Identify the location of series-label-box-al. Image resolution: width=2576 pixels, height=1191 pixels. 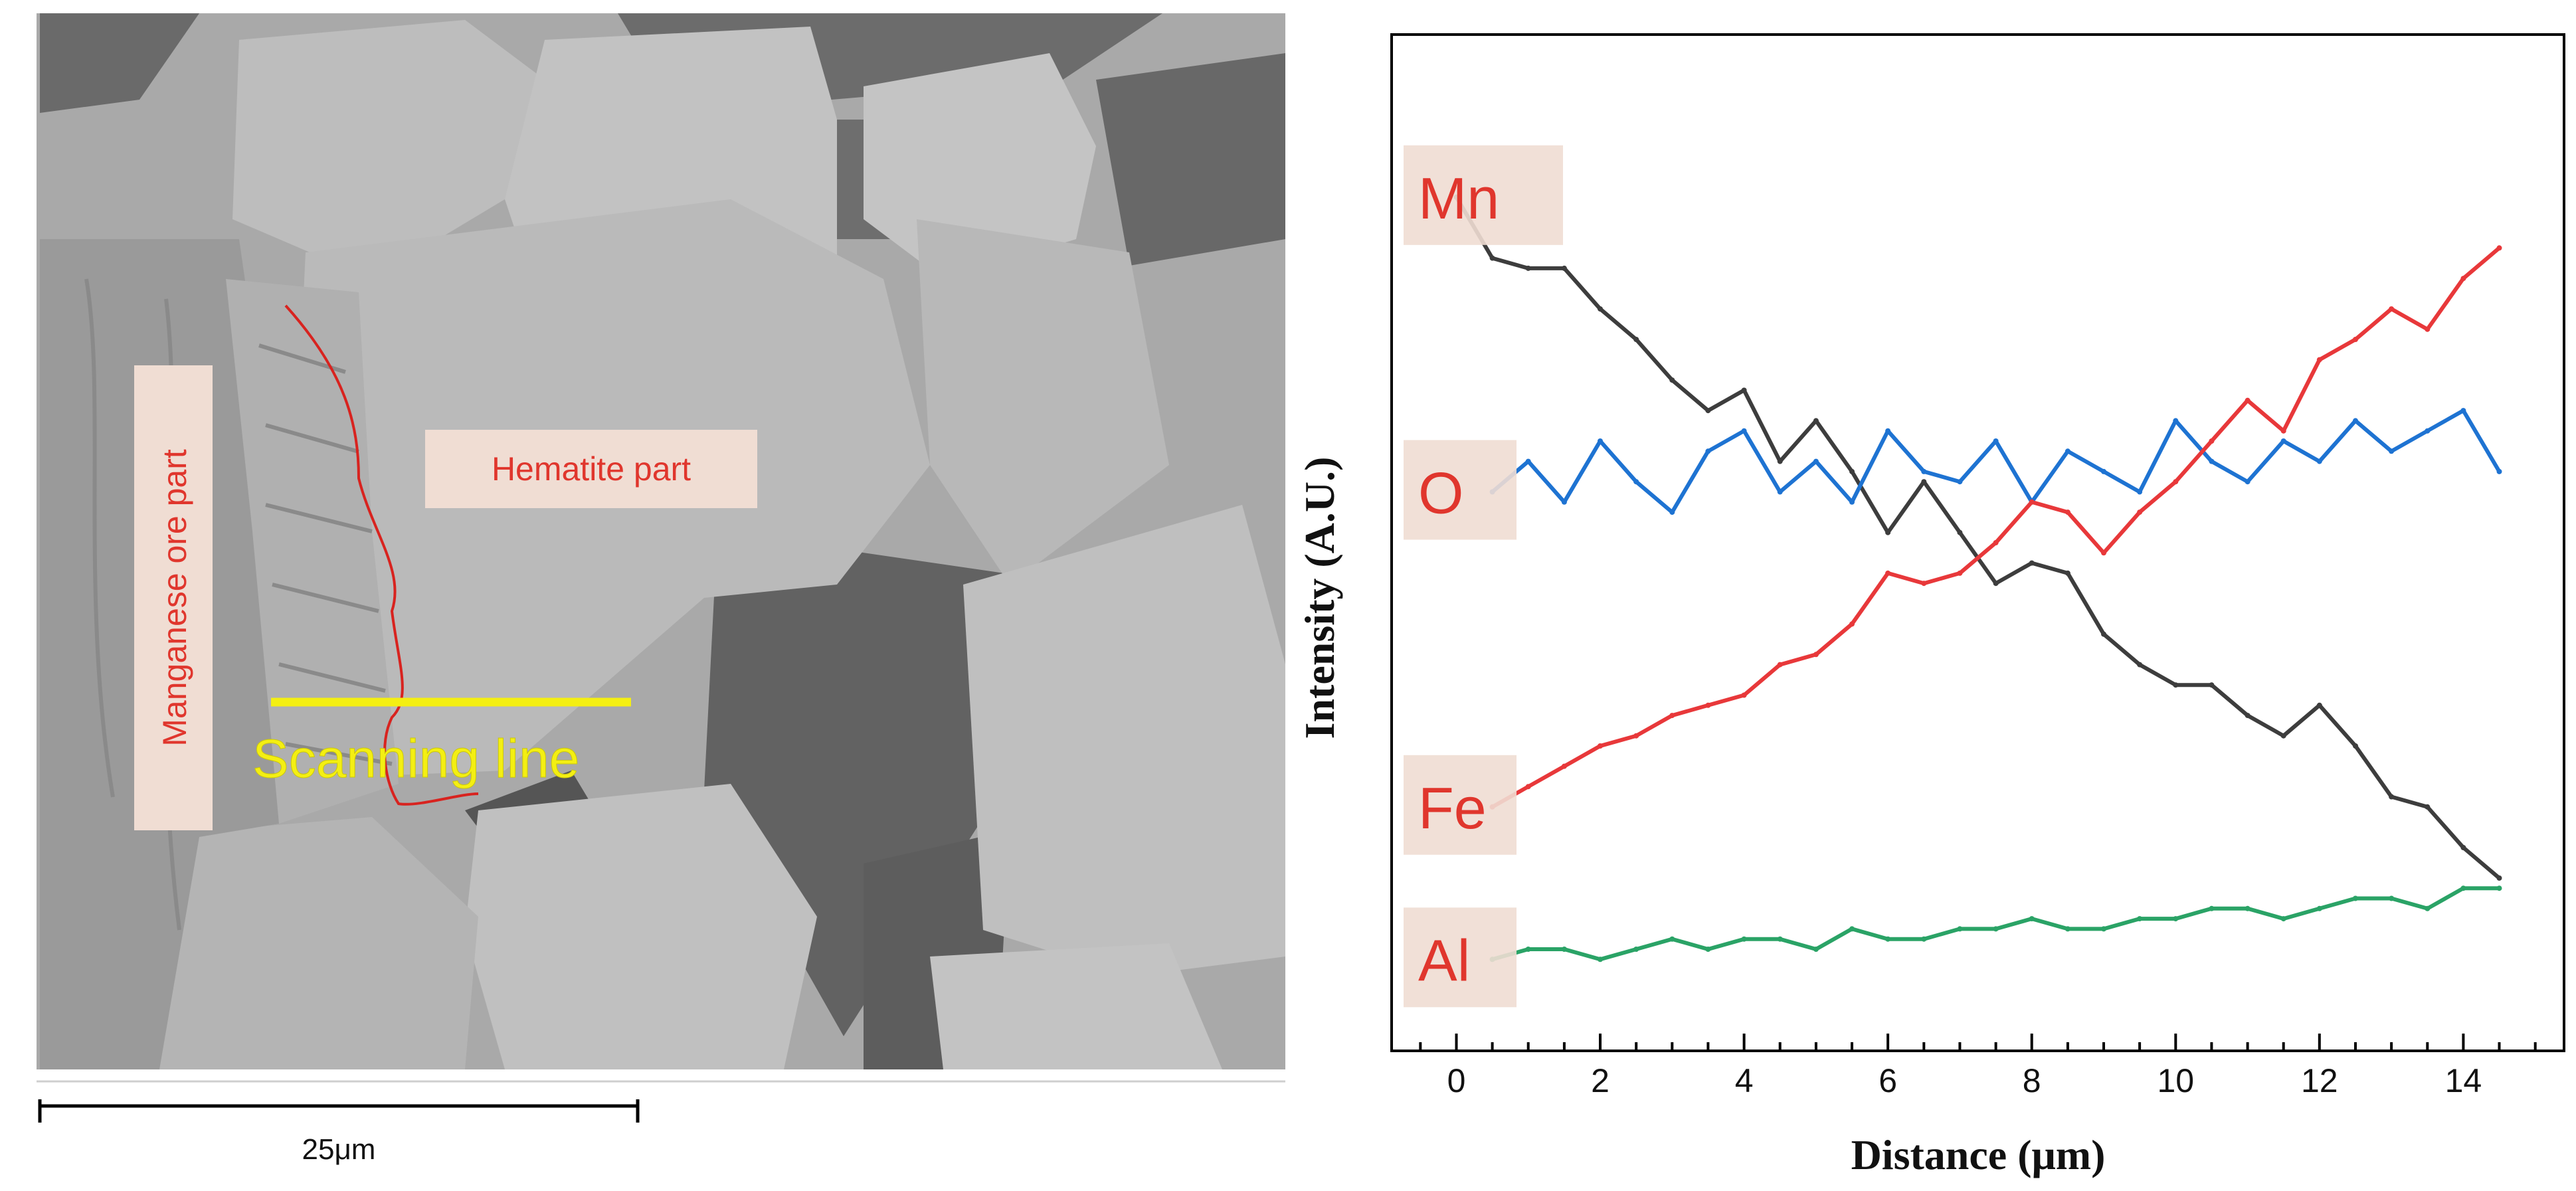
(1460, 957).